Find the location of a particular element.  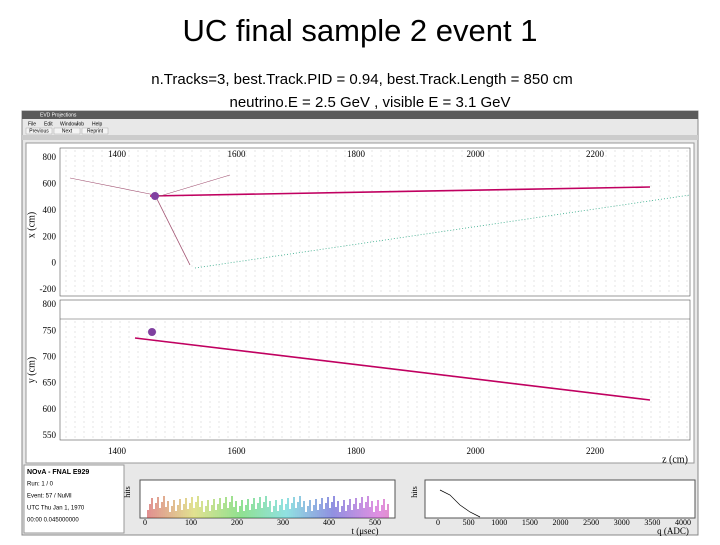

info-line: Run: 1 / 0 is located at coordinates (40, 485).